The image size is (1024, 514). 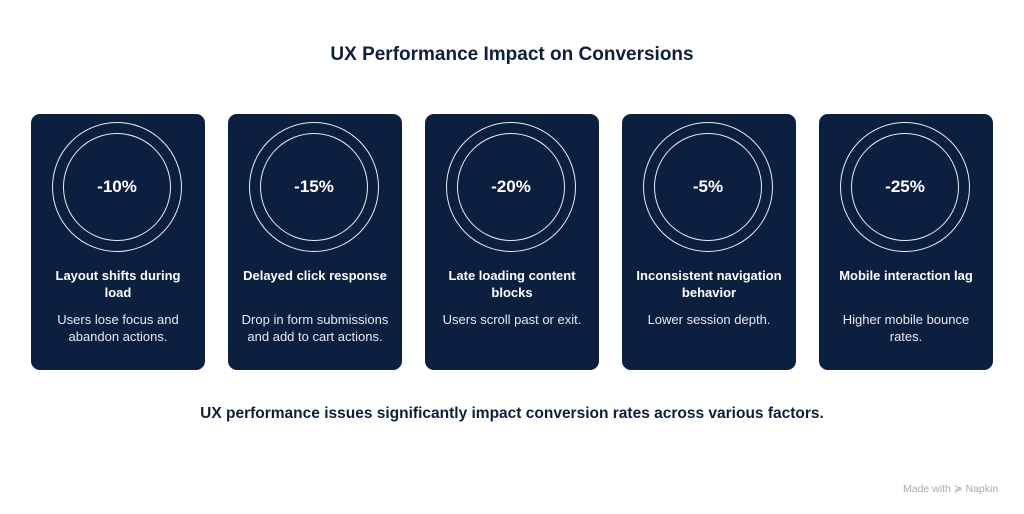 I want to click on impact-value: -5%, so click(x=708, y=187).